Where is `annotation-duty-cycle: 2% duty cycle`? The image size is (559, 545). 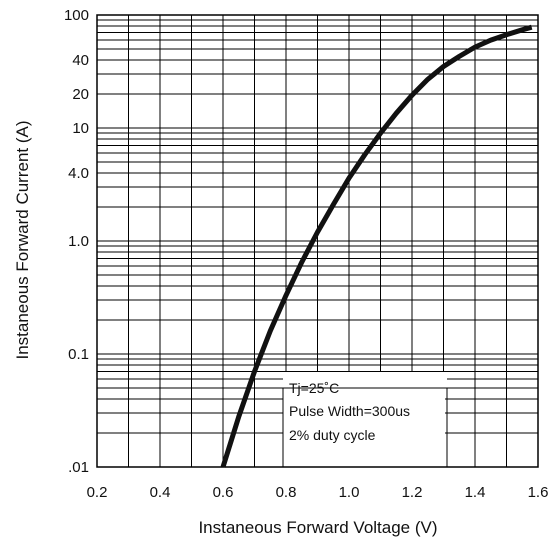 annotation-duty-cycle: 2% duty cycle is located at coordinates (332, 435).